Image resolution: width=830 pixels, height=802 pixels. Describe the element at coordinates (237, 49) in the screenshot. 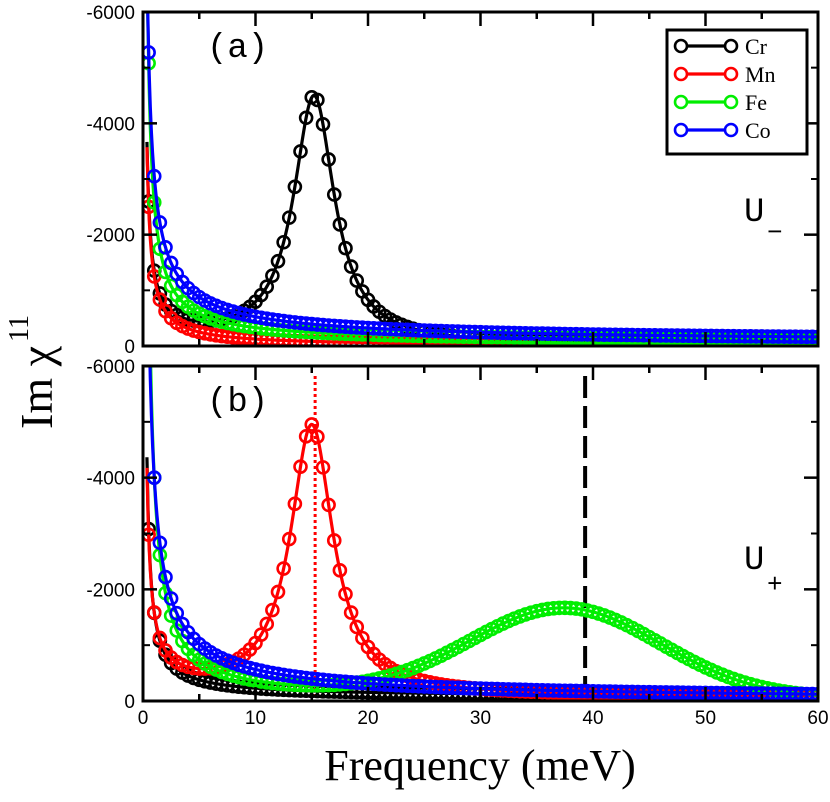

I see `panel-label: (a)` at that location.